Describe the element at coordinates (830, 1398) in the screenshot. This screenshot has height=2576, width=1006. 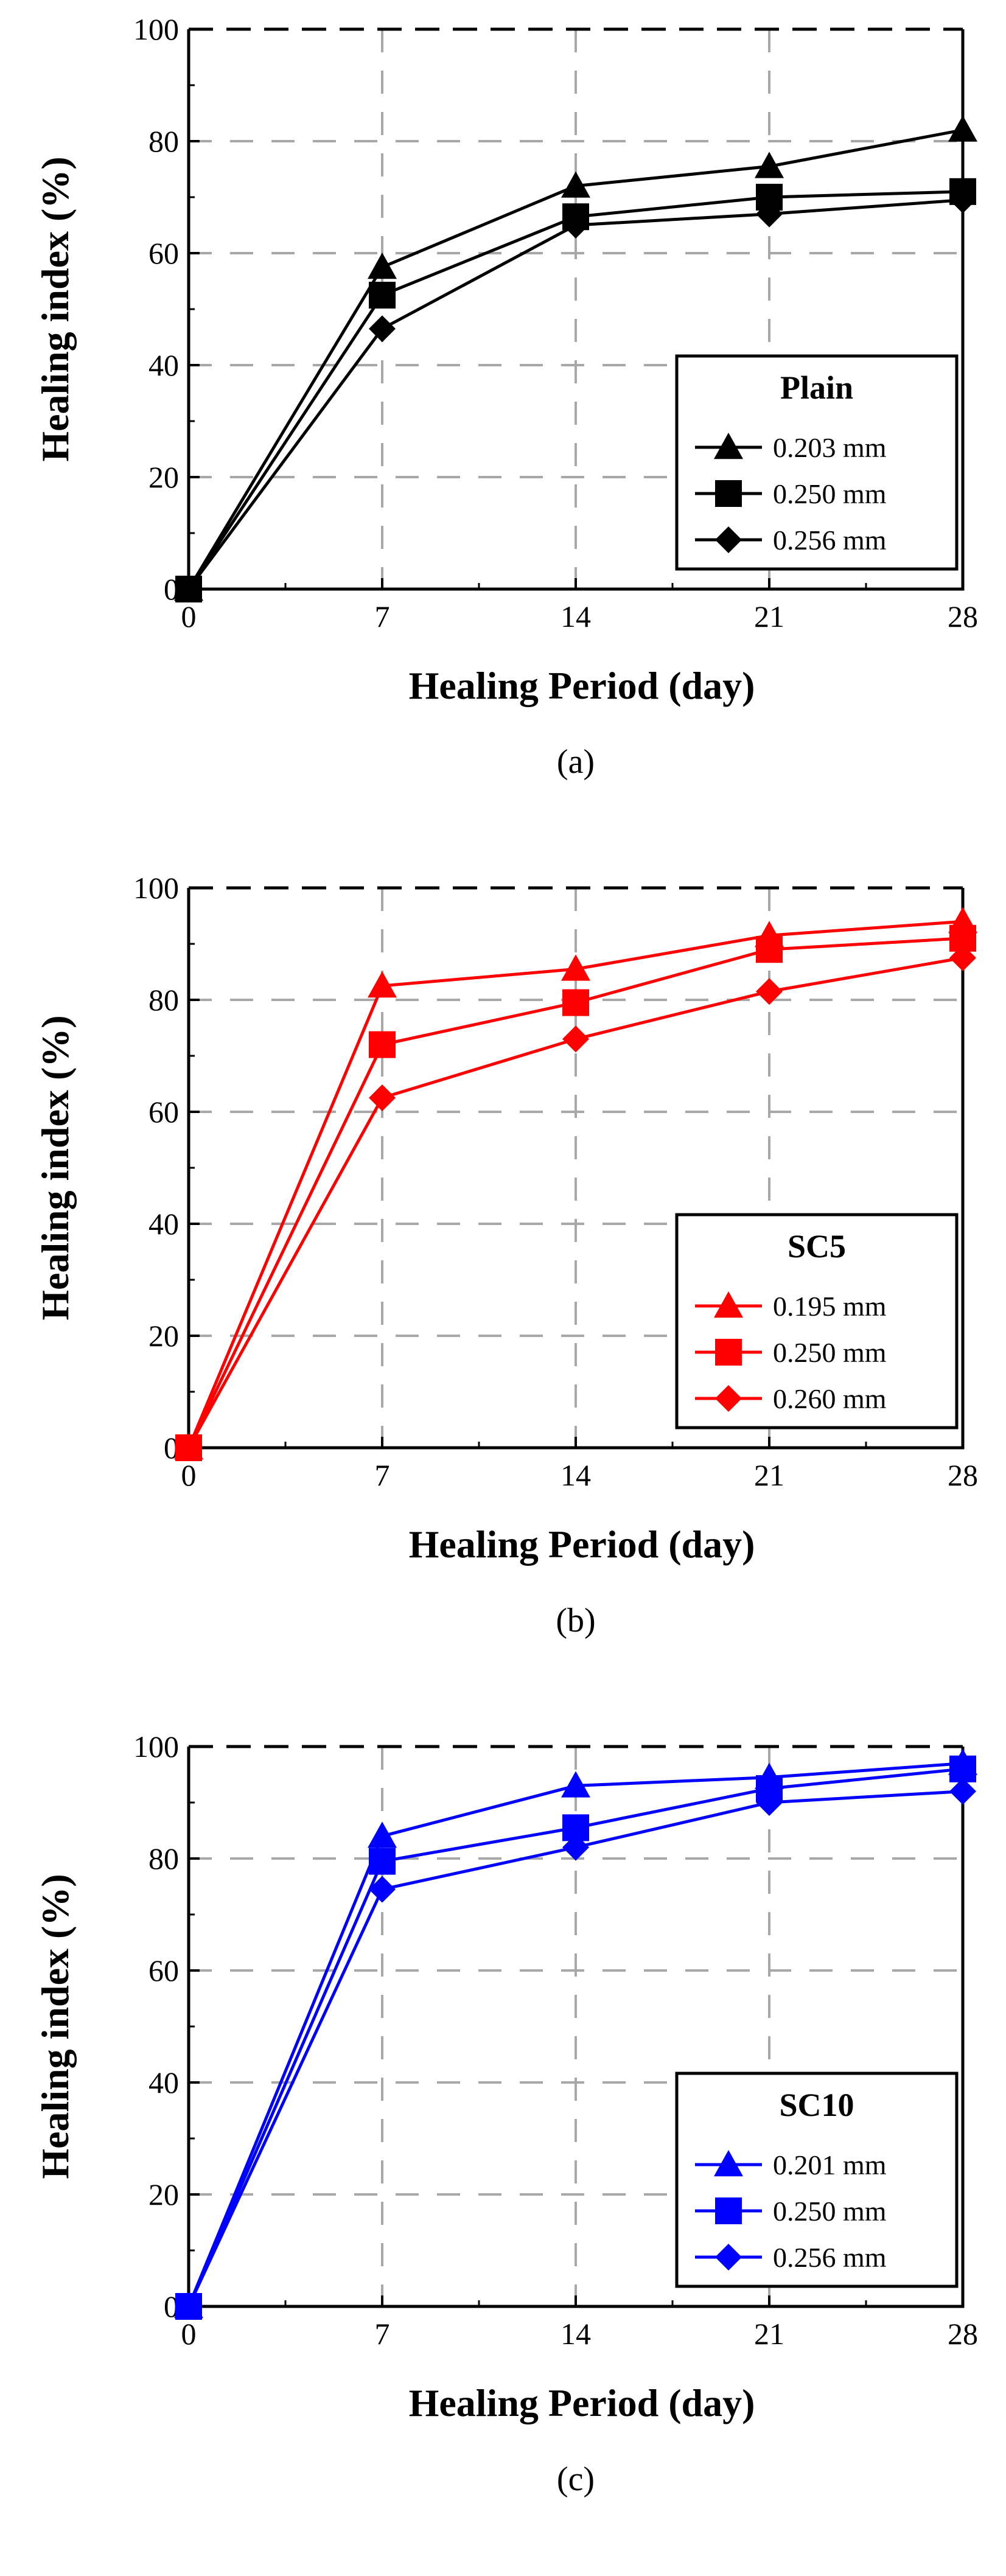
I see `legend-label: 0.260 mm` at that location.